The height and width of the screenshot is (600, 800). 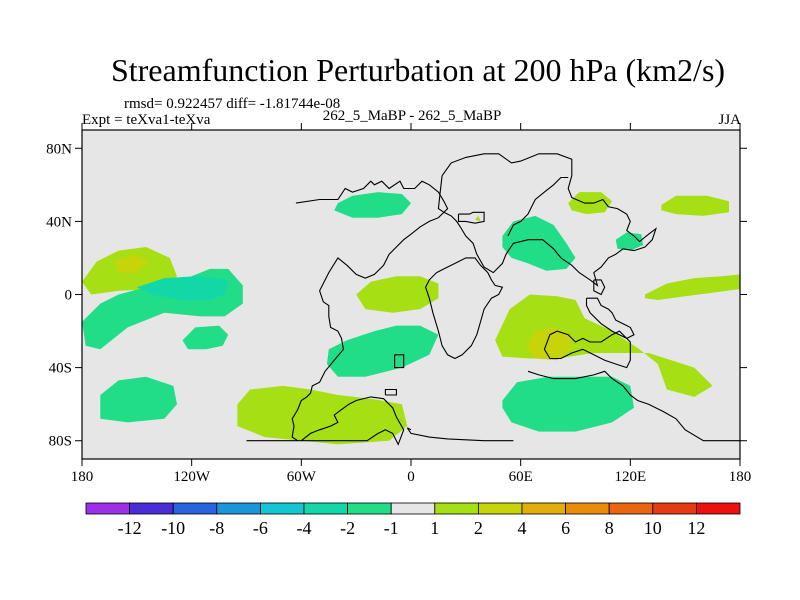 What do you see at coordinates (630, 477) in the screenshot?
I see `x-tick-label-5: 120E` at bounding box center [630, 477].